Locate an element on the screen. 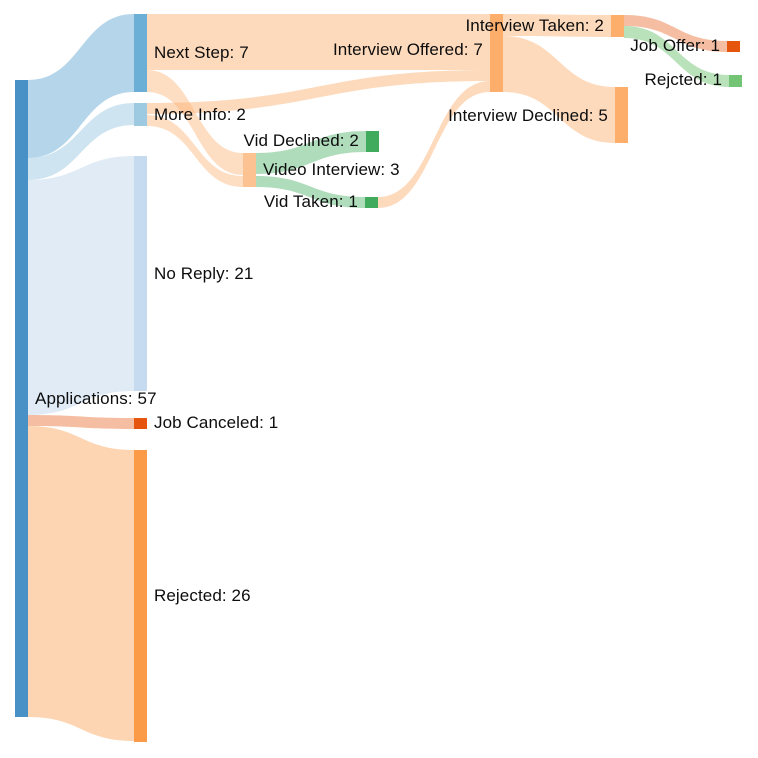 Image resolution: width=758 pixels, height=758 pixels. sankey-node-vid-declined is located at coordinates (372, 141).